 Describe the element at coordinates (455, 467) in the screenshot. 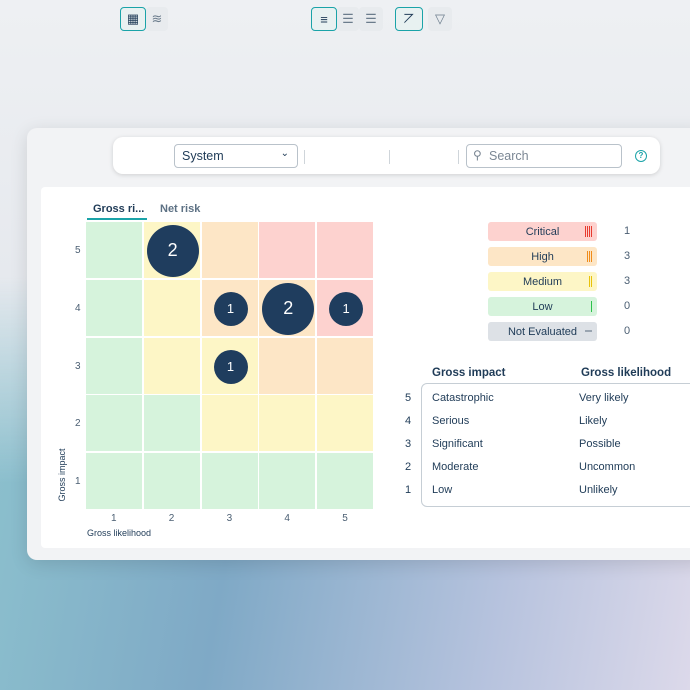

I see `impact-value: Moderate` at that location.